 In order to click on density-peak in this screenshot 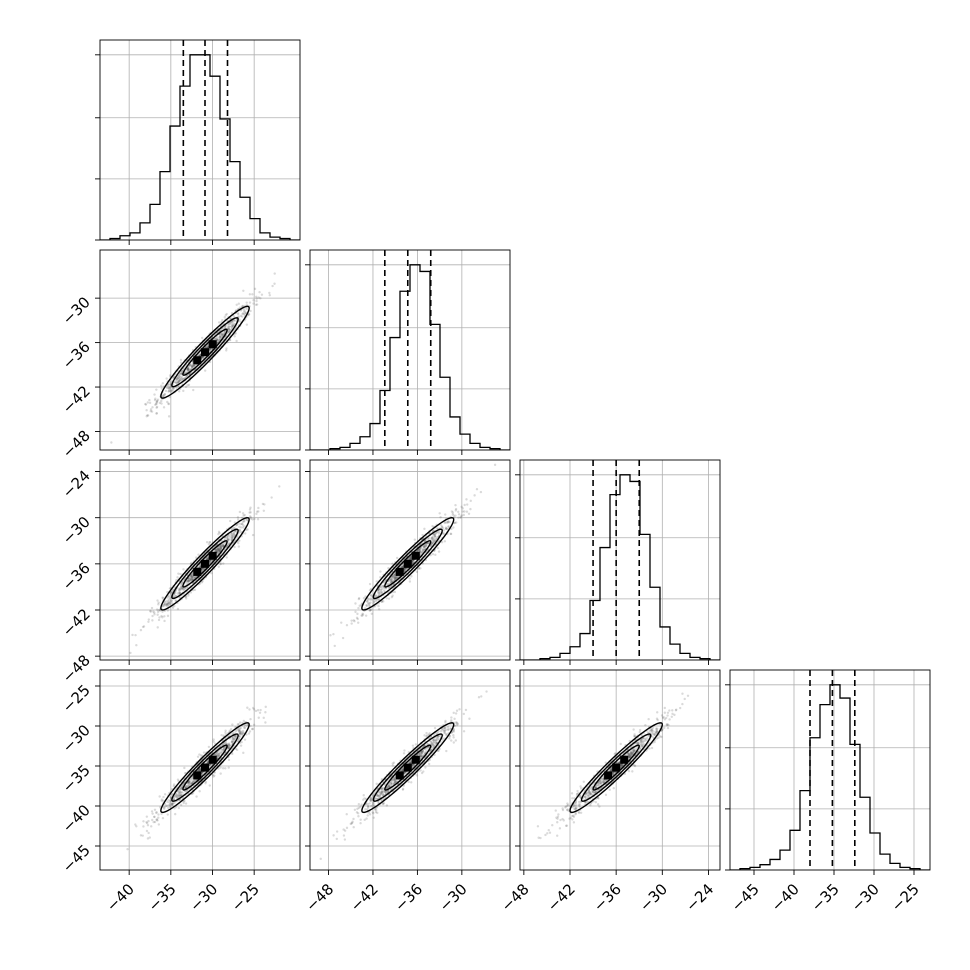, I will do `click(197, 360)`.